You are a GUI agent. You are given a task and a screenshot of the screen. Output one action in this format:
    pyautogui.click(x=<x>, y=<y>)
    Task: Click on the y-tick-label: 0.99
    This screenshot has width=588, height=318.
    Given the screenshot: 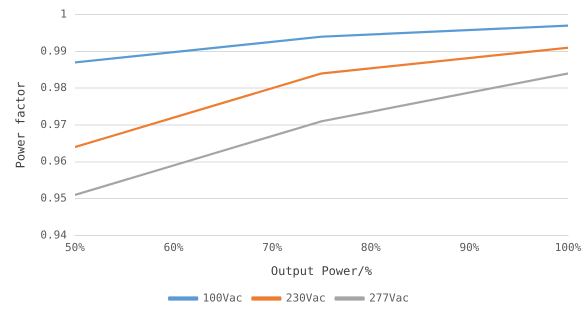 What is the action you would take?
    pyautogui.click(x=53, y=51)
    